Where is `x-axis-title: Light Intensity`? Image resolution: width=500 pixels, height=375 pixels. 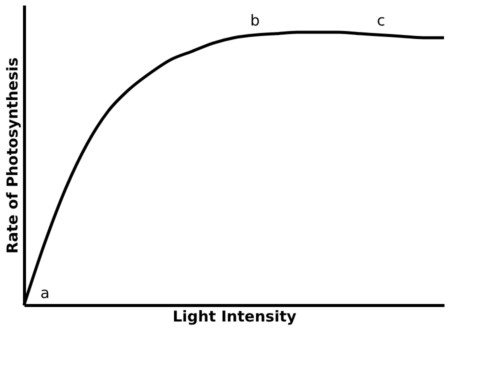
x-axis-title: Light Intensity is located at coordinates (234, 317).